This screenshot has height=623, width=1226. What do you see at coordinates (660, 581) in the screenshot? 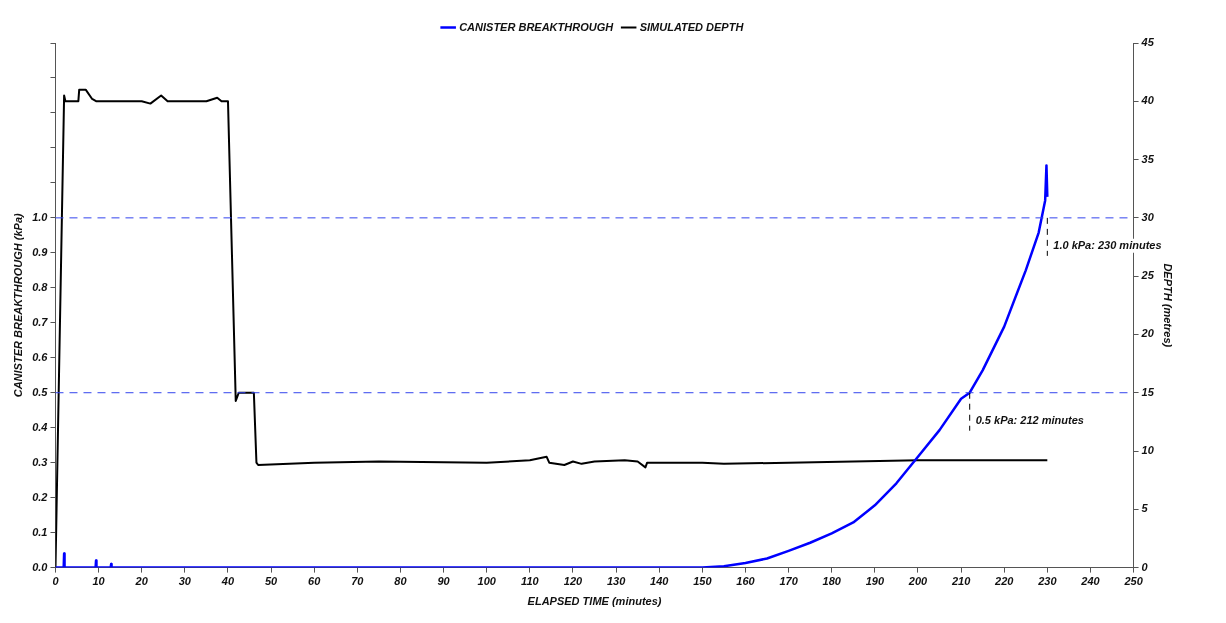
I see `x-tick-label: 140` at bounding box center [660, 581].